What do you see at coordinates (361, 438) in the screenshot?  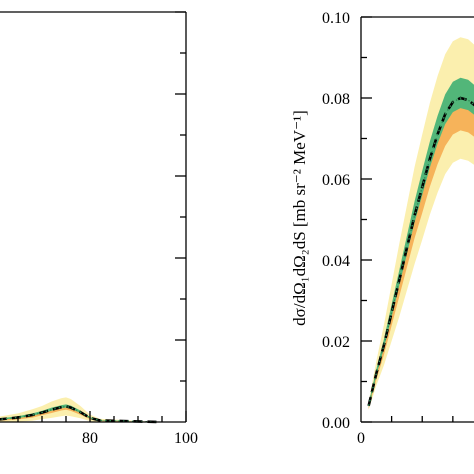 I see `tick-label-6: 0` at bounding box center [361, 438].